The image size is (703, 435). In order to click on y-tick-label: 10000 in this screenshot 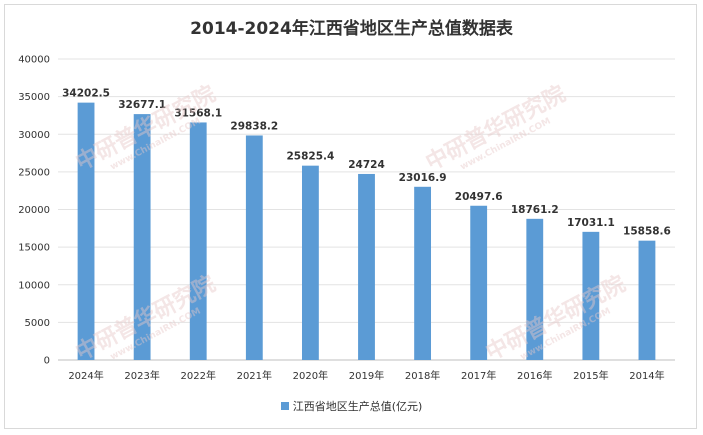, I will do `click(34, 285)`.